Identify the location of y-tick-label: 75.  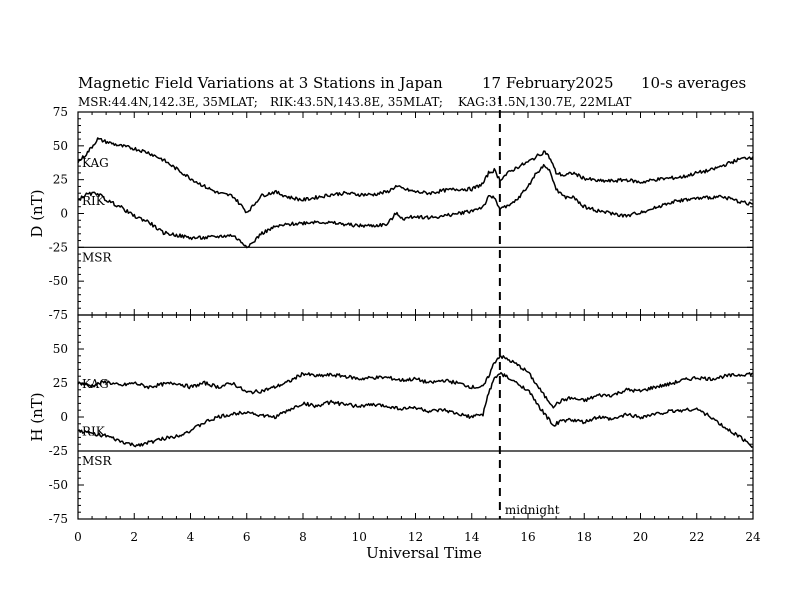
(60, 112).